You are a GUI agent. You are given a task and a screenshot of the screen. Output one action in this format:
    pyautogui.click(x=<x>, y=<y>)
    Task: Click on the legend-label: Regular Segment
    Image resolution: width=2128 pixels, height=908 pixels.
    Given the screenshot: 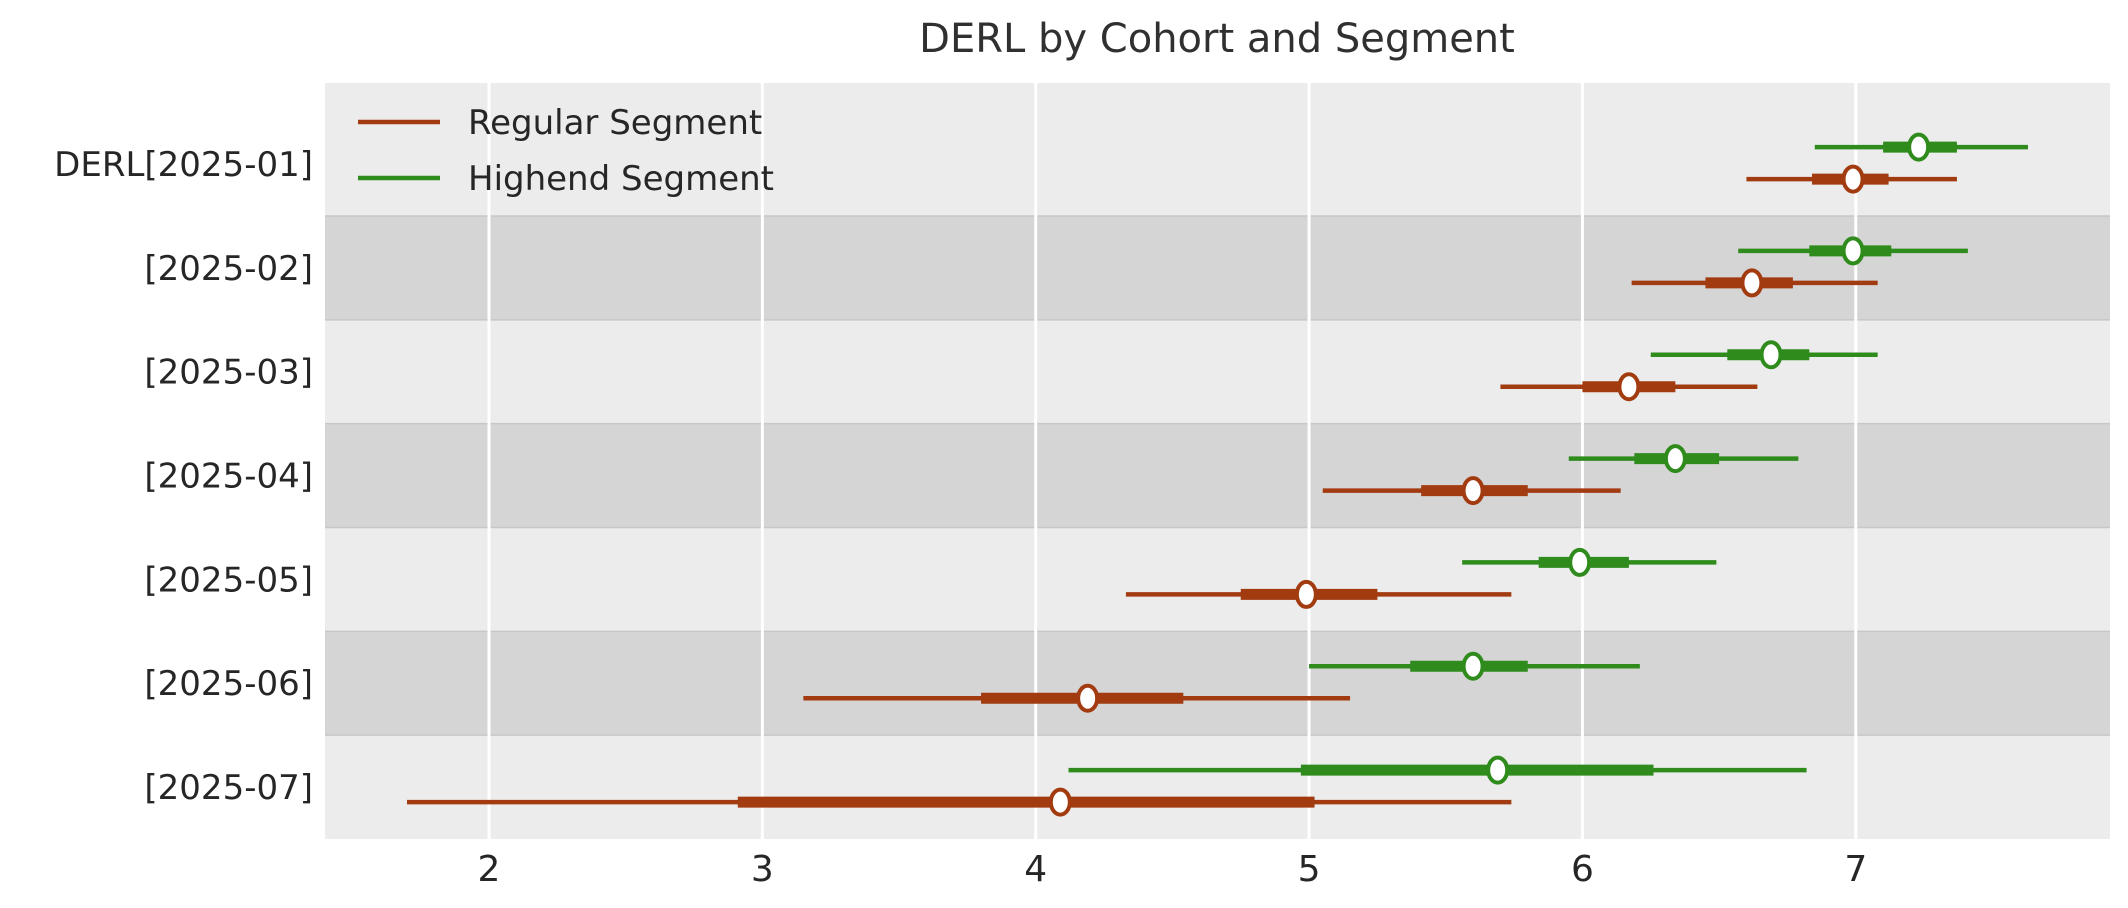 What is the action you would take?
    pyautogui.click(x=615, y=123)
    